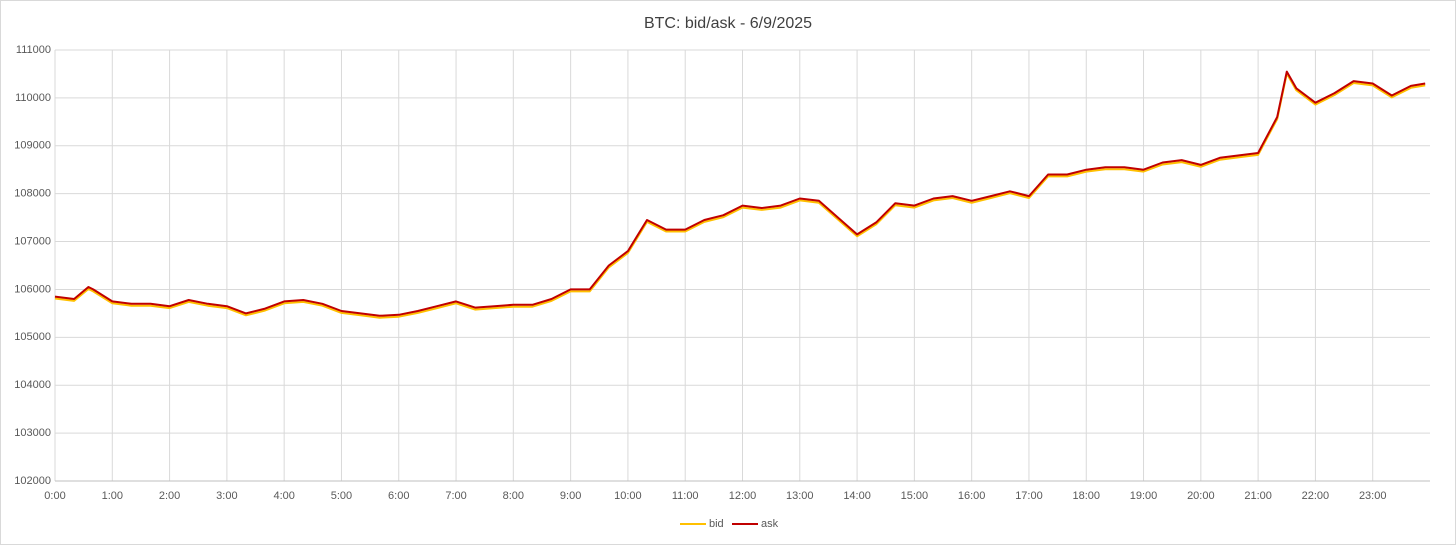 This screenshot has height=545, width=1456. Describe the element at coordinates (32, 481) in the screenshot. I see `y-tick-label: 102000` at that location.